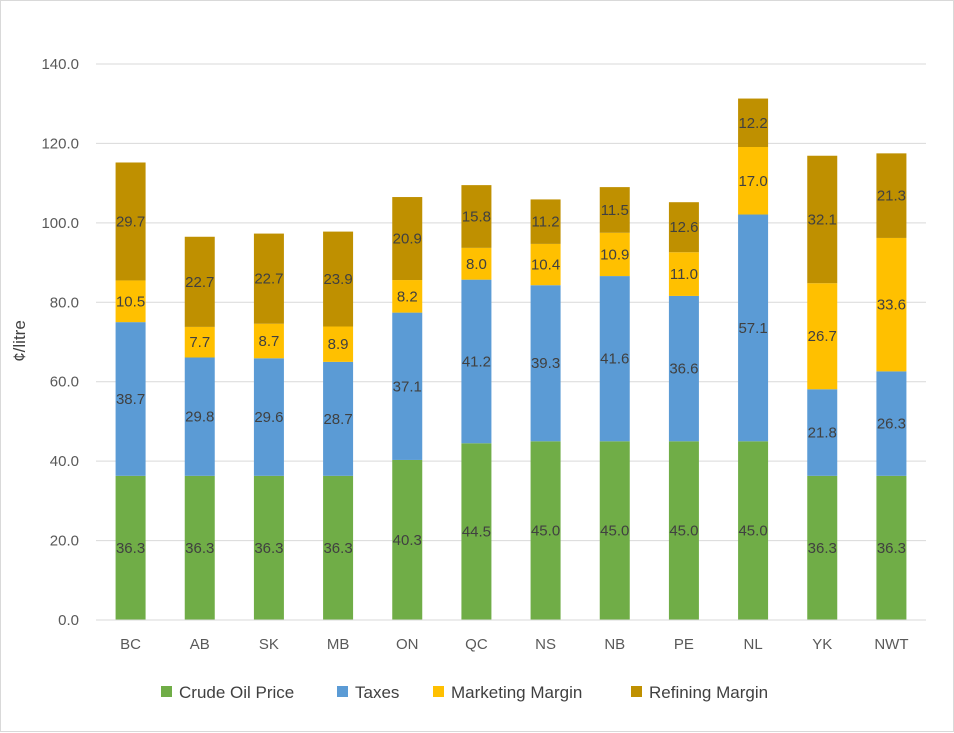  I want to click on data-label: 26.3, so click(891, 424).